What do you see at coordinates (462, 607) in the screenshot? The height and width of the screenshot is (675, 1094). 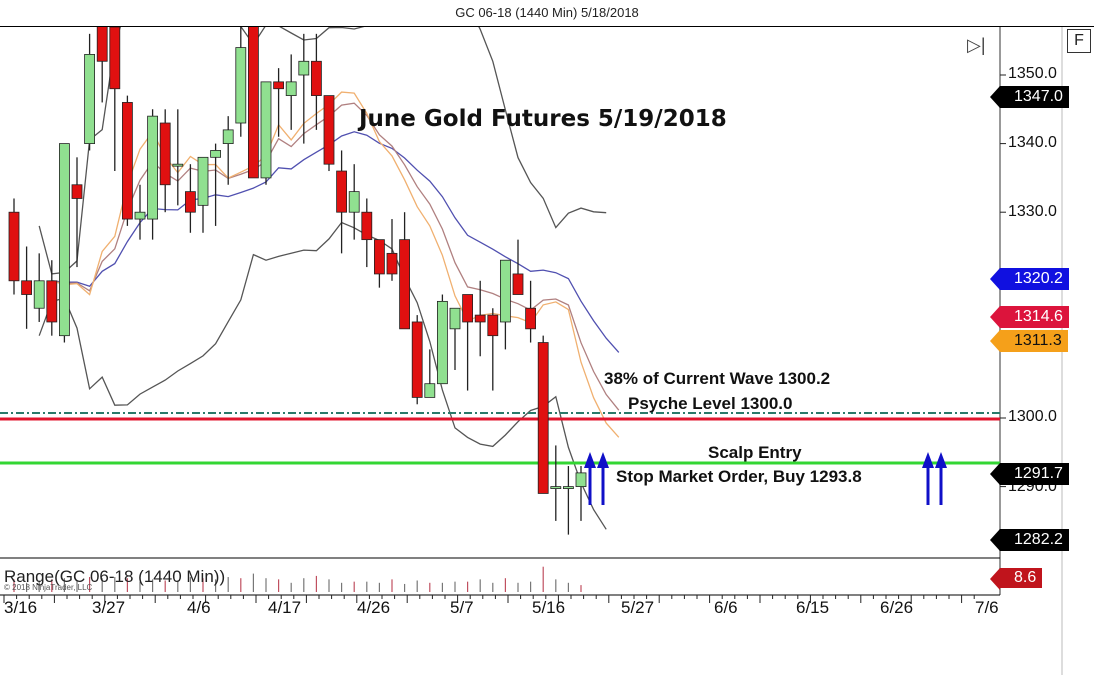 I see `x-label: 5/7` at bounding box center [462, 607].